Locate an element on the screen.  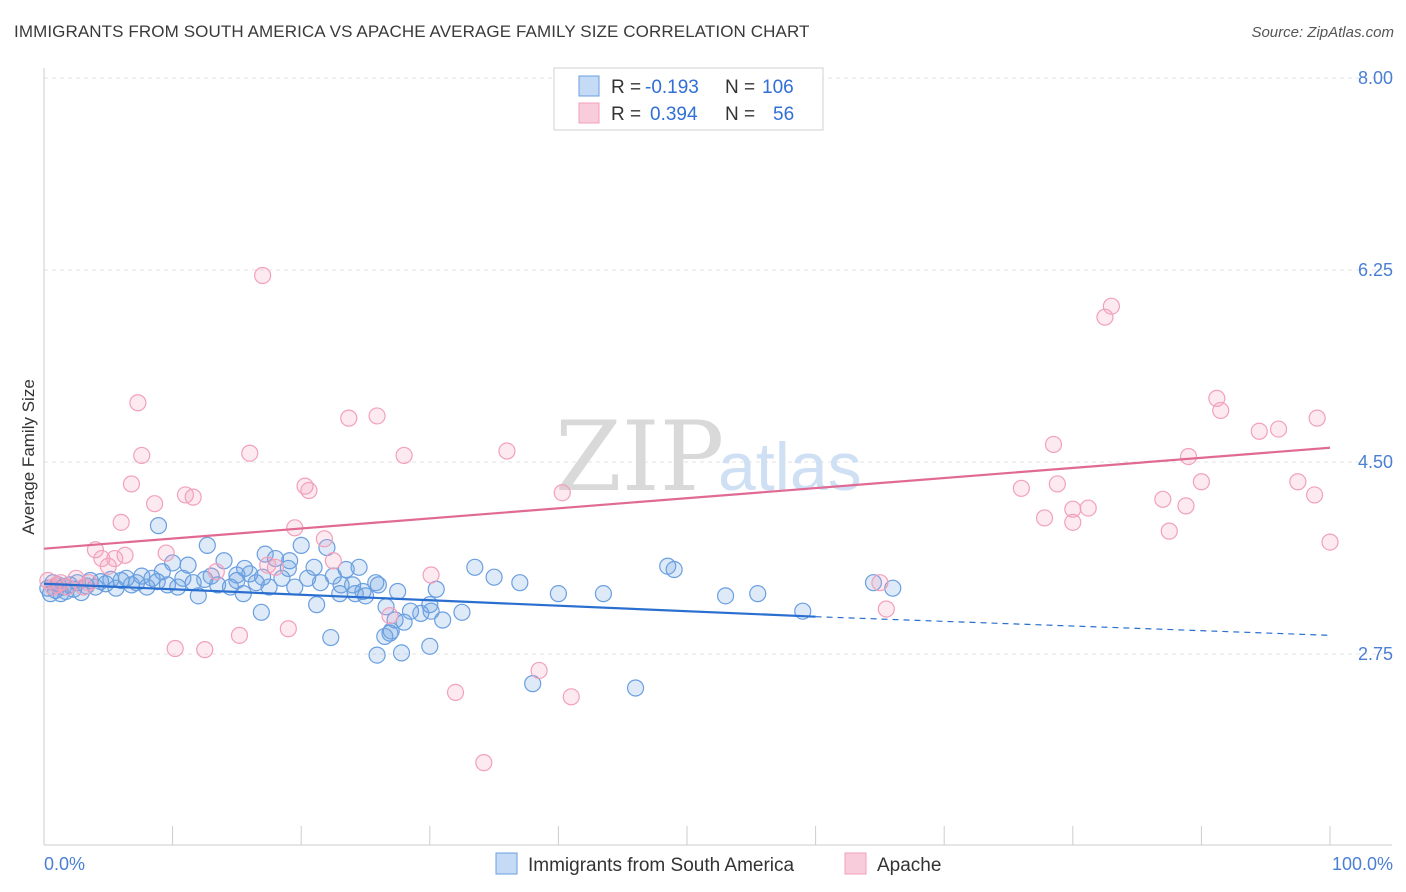
legend-r-label-1: R = is located at coordinates (626, 87).